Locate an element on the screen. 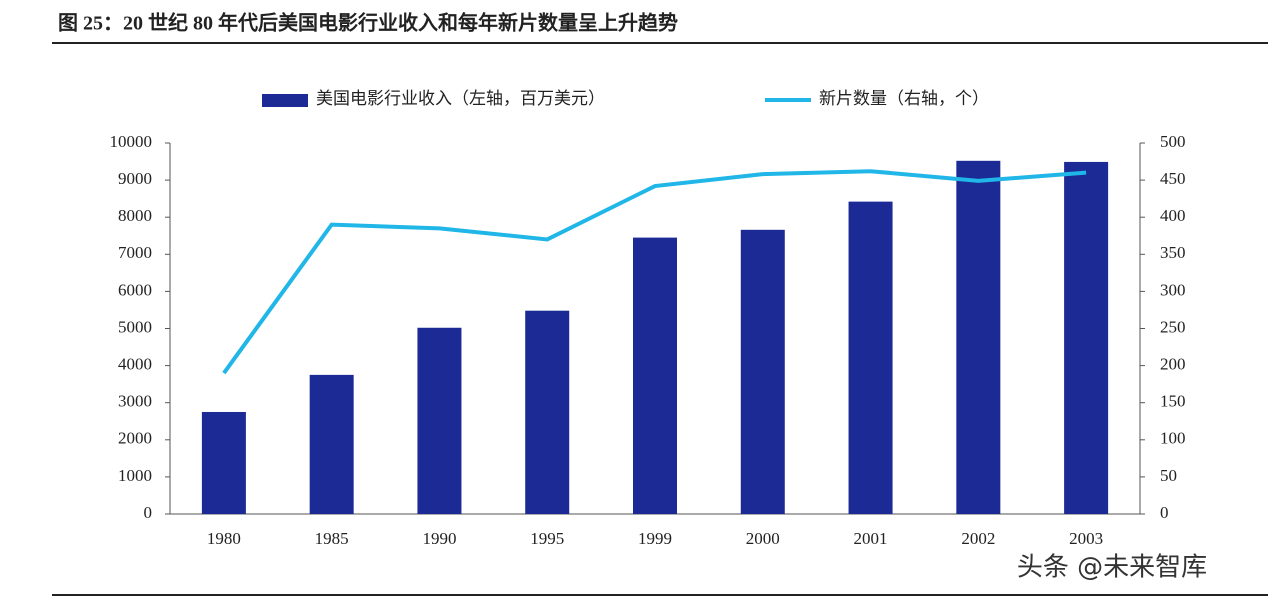 This screenshot has width=1282, height=600. y-tick-label: 7000 is located at coordinates (135, 252).